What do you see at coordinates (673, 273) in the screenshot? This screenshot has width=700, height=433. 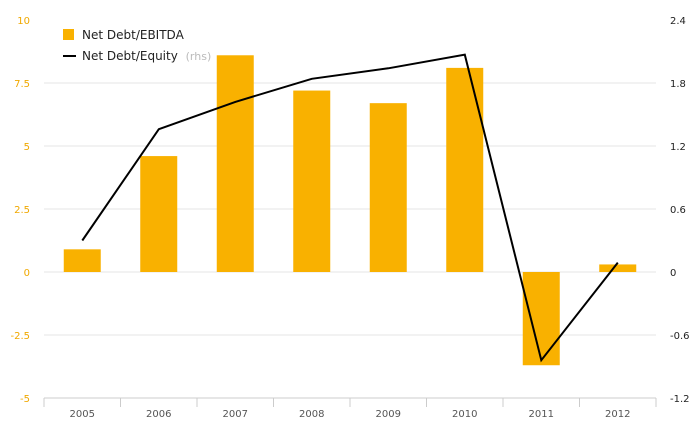 I see `right-tick-label: 0` at bounding box center [673, 273].